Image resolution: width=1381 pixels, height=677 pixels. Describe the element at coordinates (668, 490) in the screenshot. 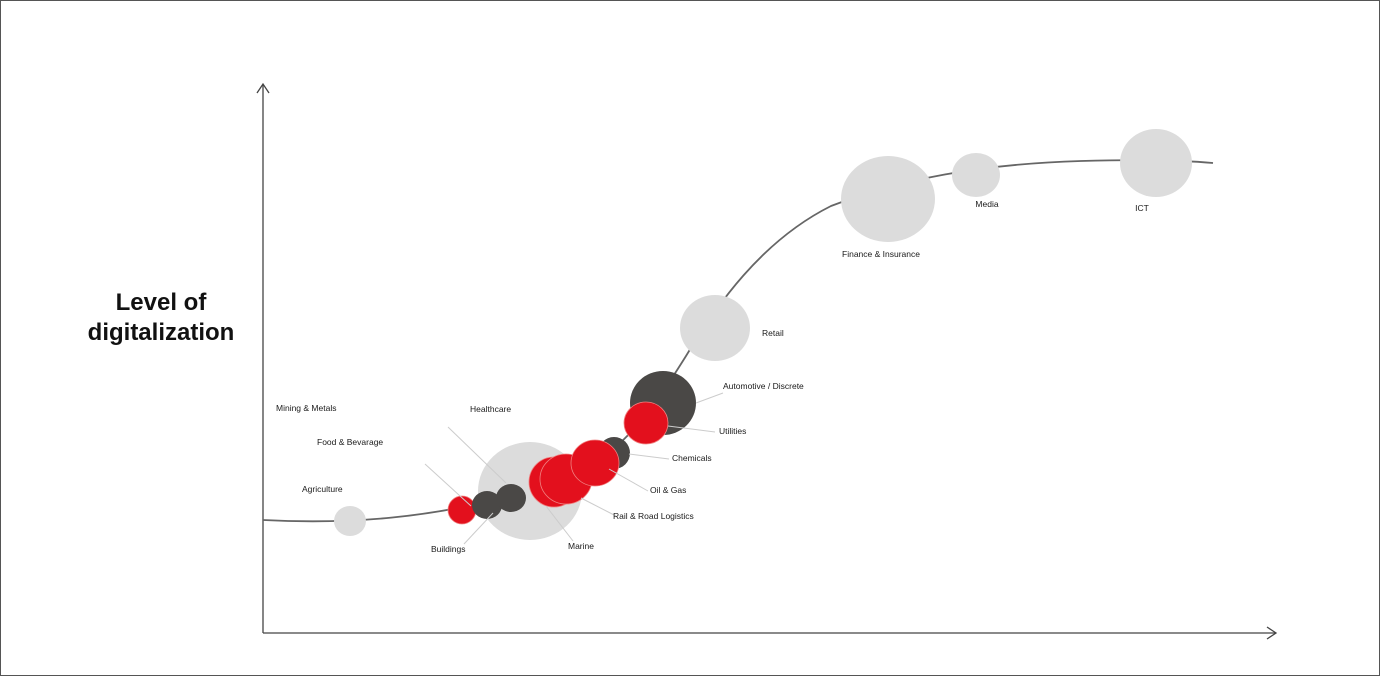

I see `label-oil-gas: Oil & Gas` at that location.